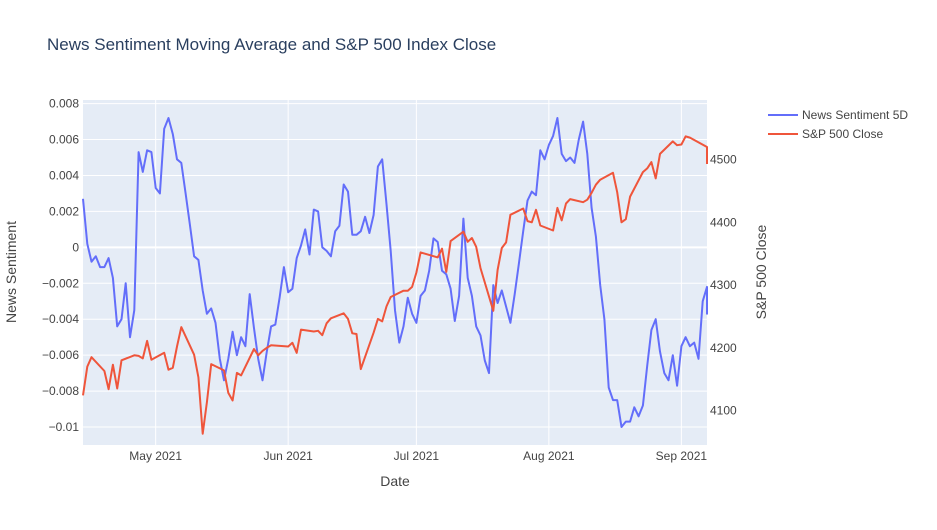  I want to click on y-left-tick-label: 0, so click(75, 247).